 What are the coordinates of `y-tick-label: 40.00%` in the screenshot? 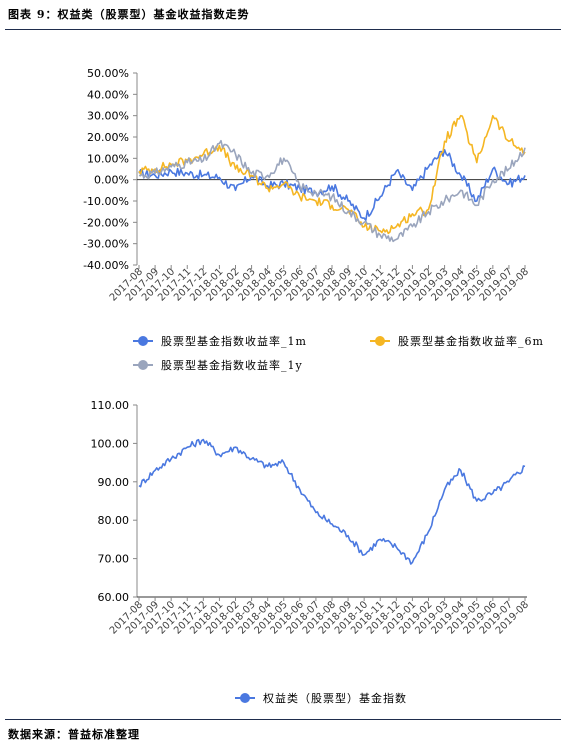 It's located at (108, 94).